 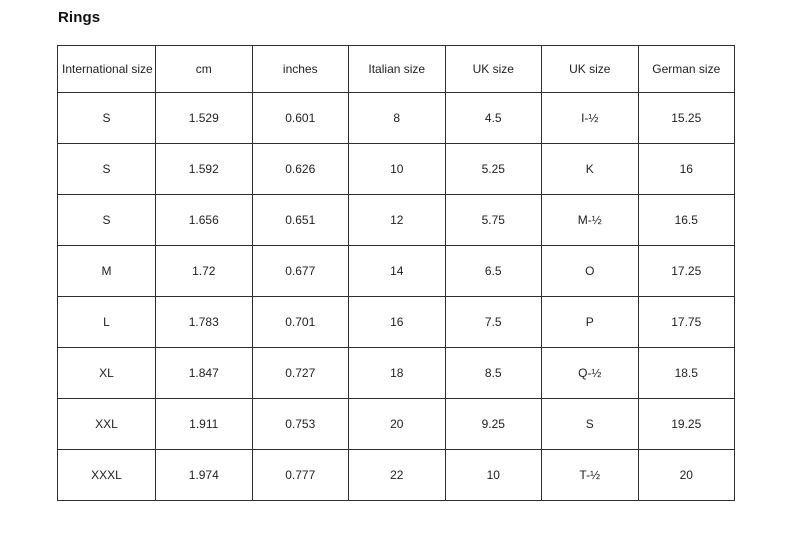 What do you see at coordinates (686, 220) in the screenshot?
I see `table-cell: 16.5` at bounding box center [686, 220].